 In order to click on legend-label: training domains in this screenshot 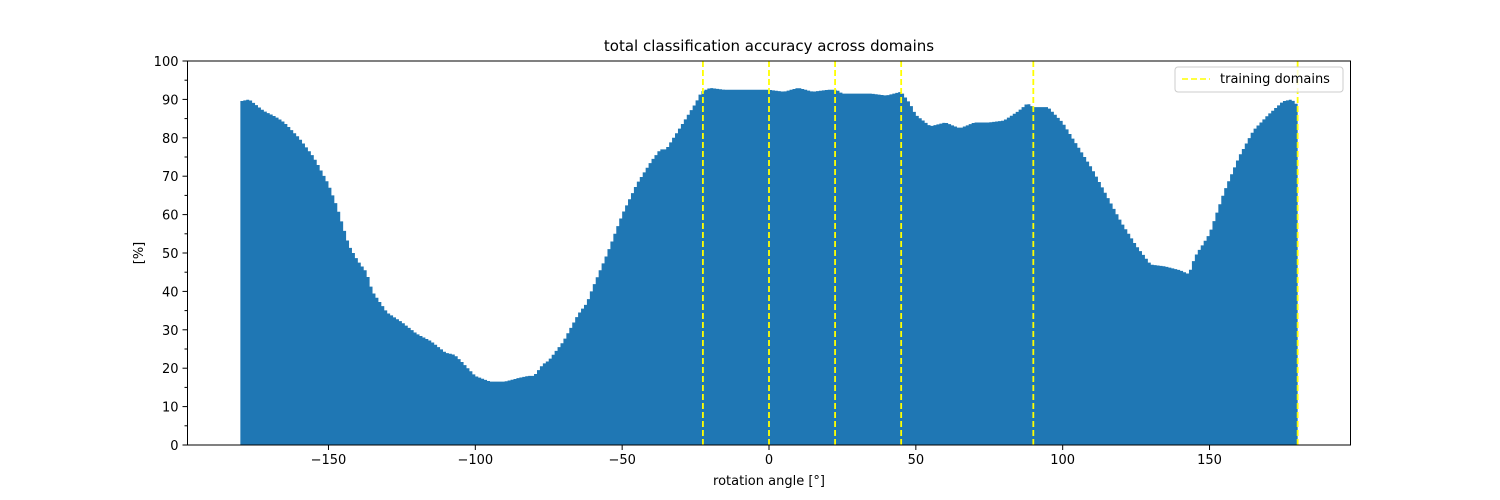, I will do `click(1275, 79)`.